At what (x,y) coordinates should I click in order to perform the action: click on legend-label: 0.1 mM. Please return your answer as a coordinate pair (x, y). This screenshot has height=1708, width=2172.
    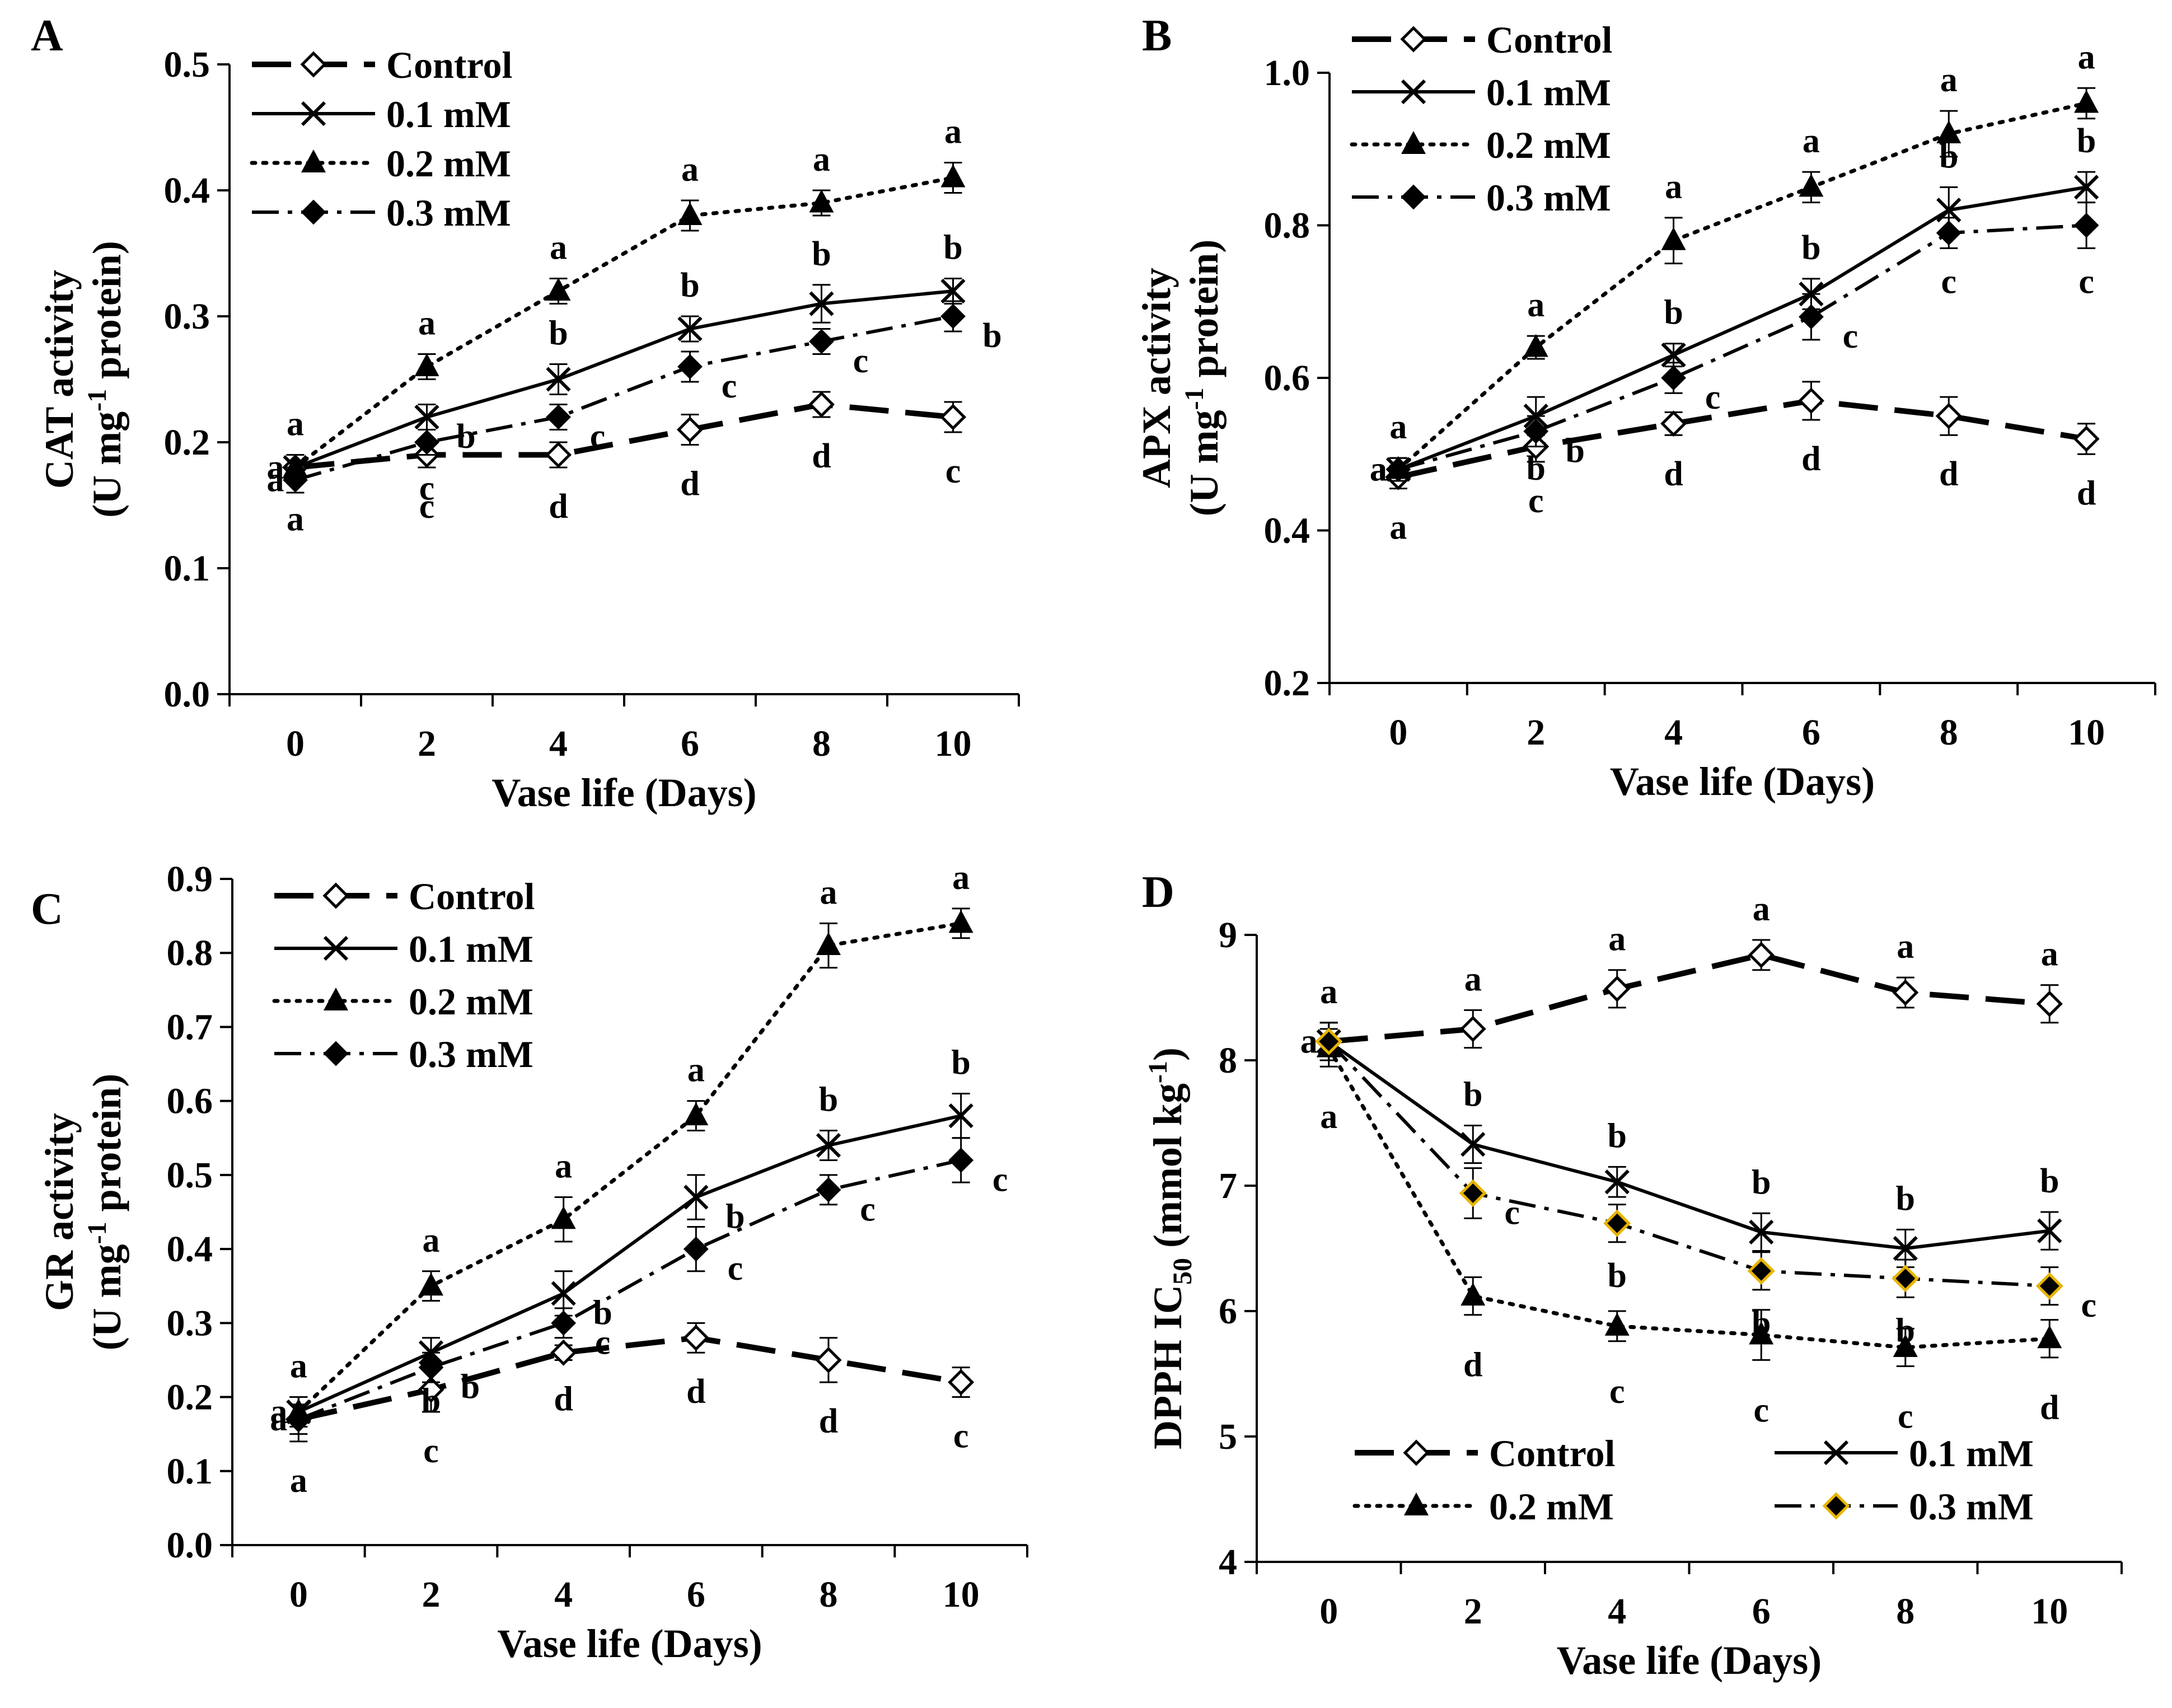
    Looking at the image, I should click on (1972, 1453).